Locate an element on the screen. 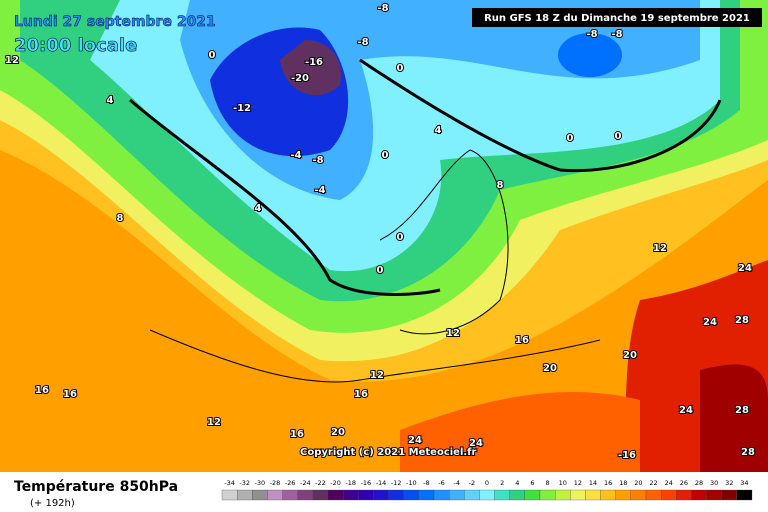  footer-lead: (+ 192h) is located at coordinates (52, 503).